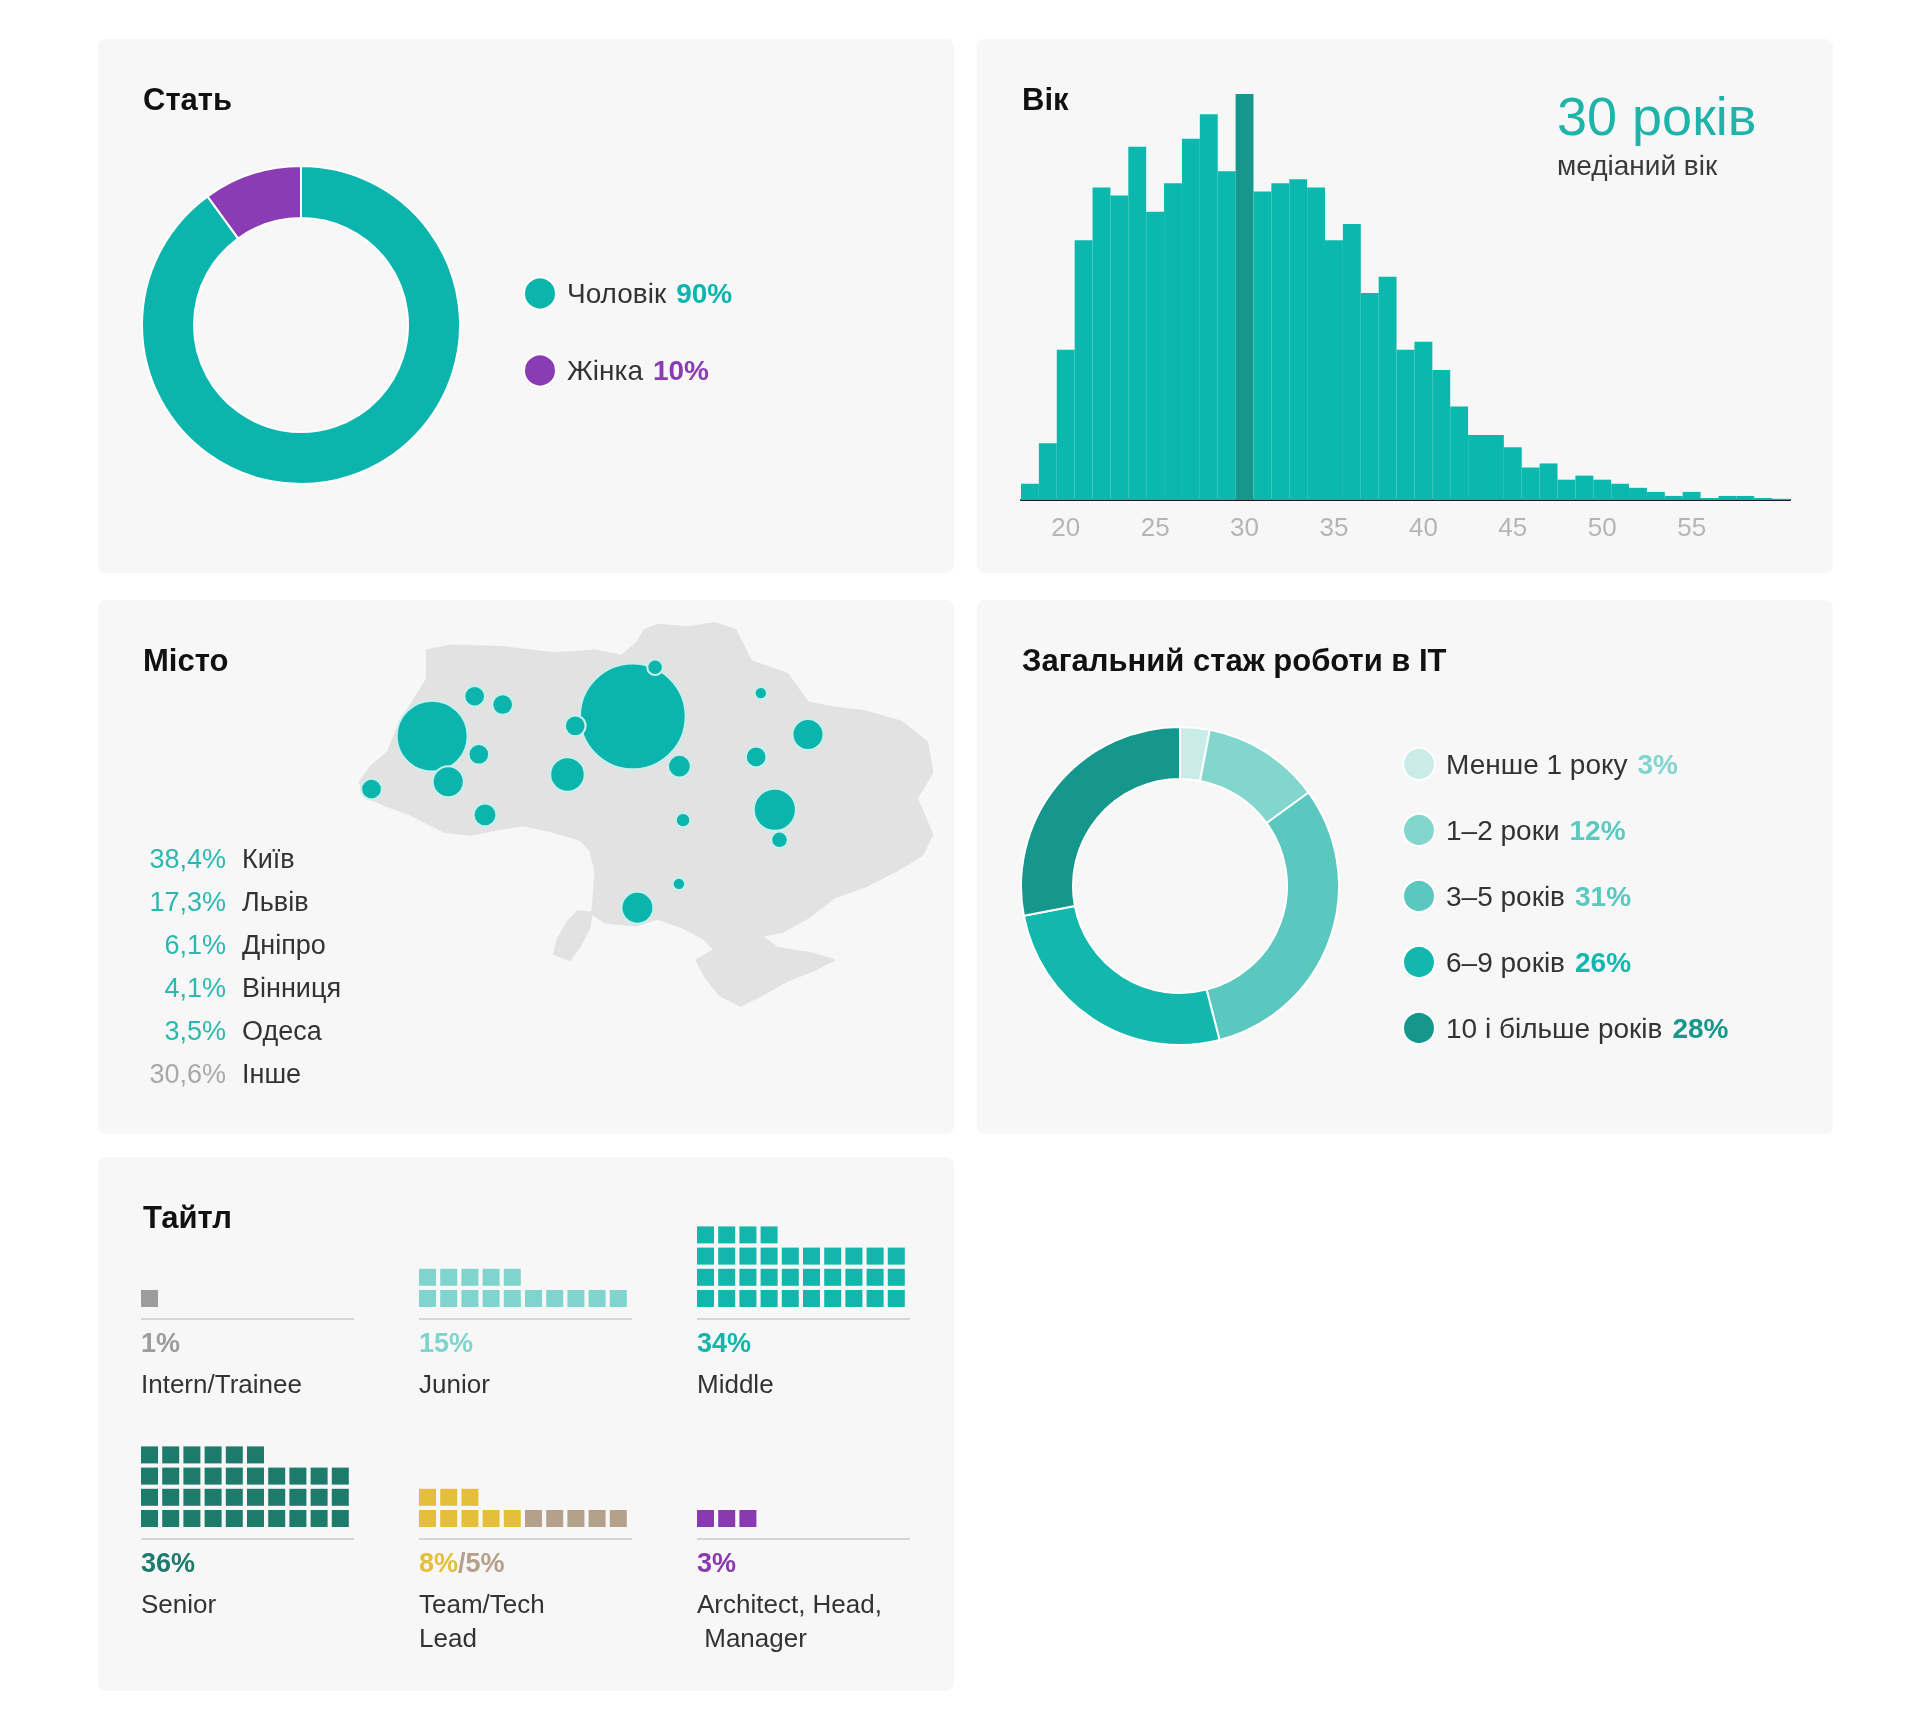 Image resolution: width=1920 pixels, height=1734 pixels. What do you see at coordinates (704, 293) in the screenshot?
I see `data-label: 90%` at bounding box center [704, 293].